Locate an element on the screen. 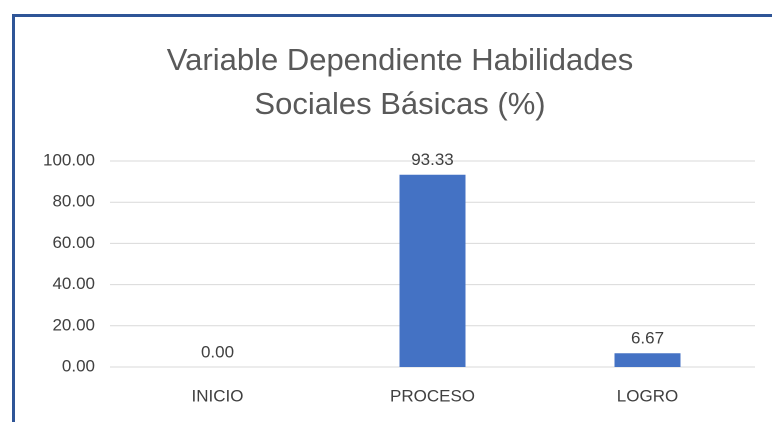 This screenshot has height=422, width=772. y-tick-label: 100.00 is located at coordinates (69, 159).